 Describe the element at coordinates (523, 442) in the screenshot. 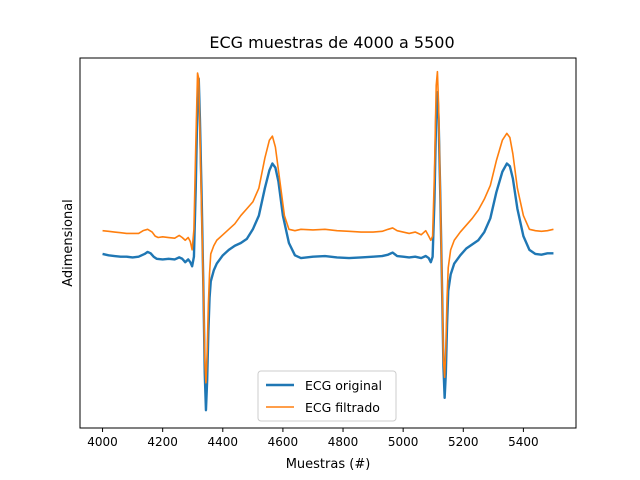

I see `x-tick-label: 5400` at that location.